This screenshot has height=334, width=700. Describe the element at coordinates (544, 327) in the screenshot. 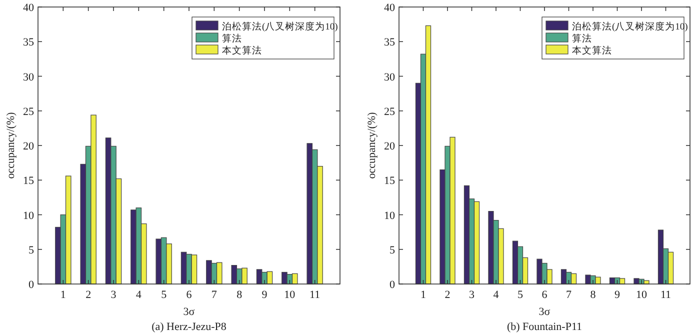

I see `text: (b) Fountain-P11` at that location.